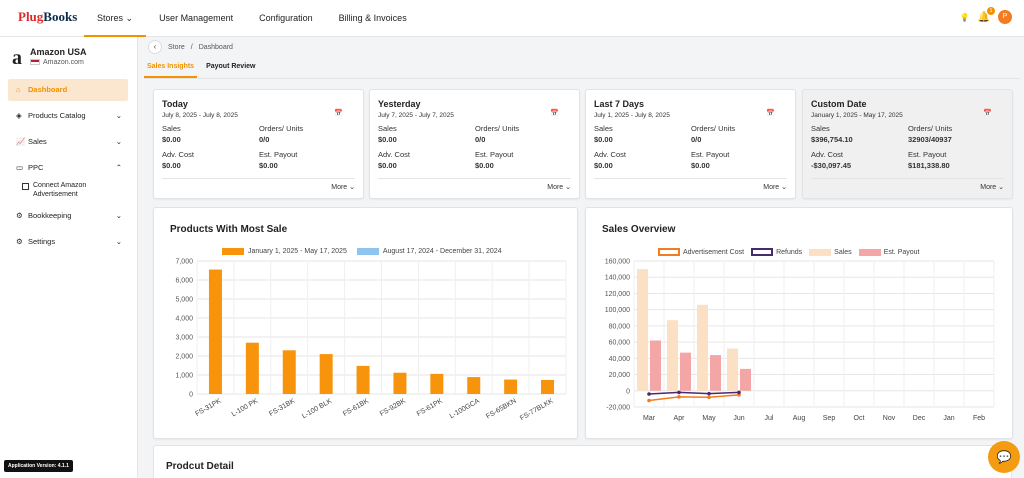 Image resolution: width=1024 pixels, height=478 pixels. What do you see at coordinates (49, 58) in the screenshot?
I see `store-info: a Amazon USA Amazon.com` at bounding box center [49, 58].